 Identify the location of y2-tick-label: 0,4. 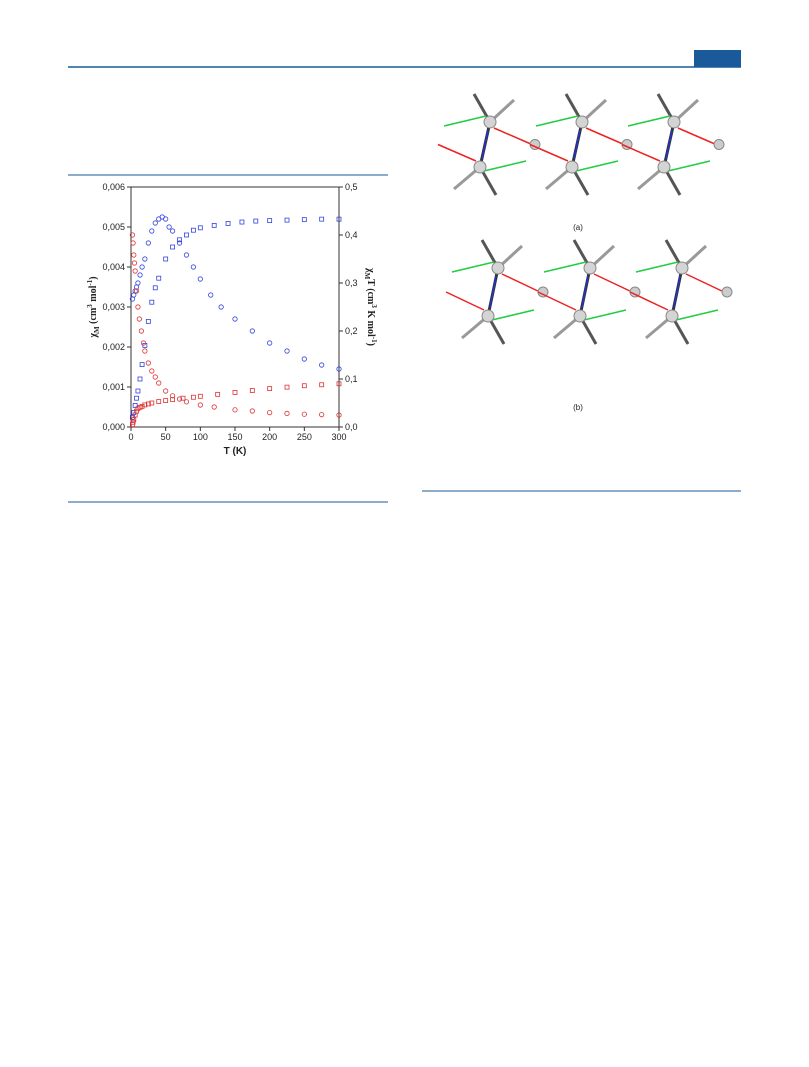
(351, 235).